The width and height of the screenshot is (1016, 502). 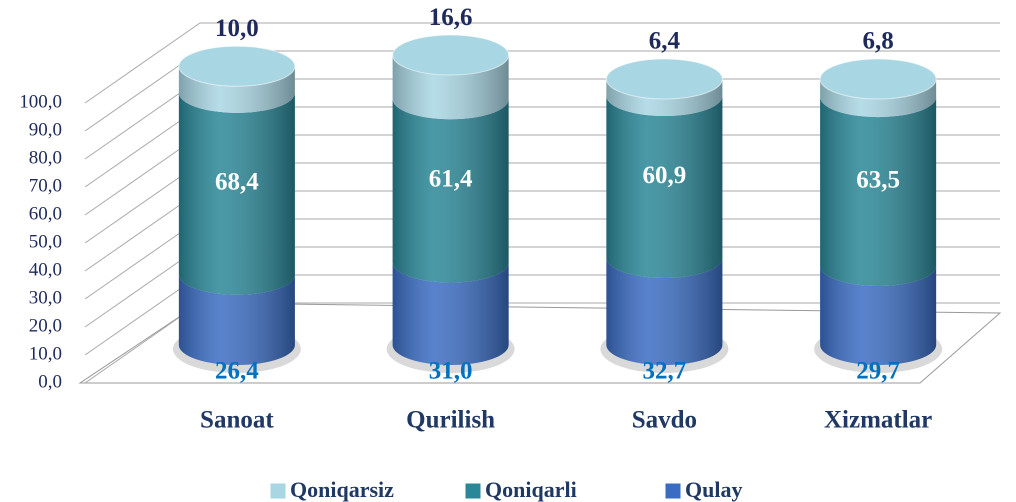 What do you see at coordinates (451, 371) in the screenshot?
I see `value-label: 31,0` at bounding box center [451, 371].